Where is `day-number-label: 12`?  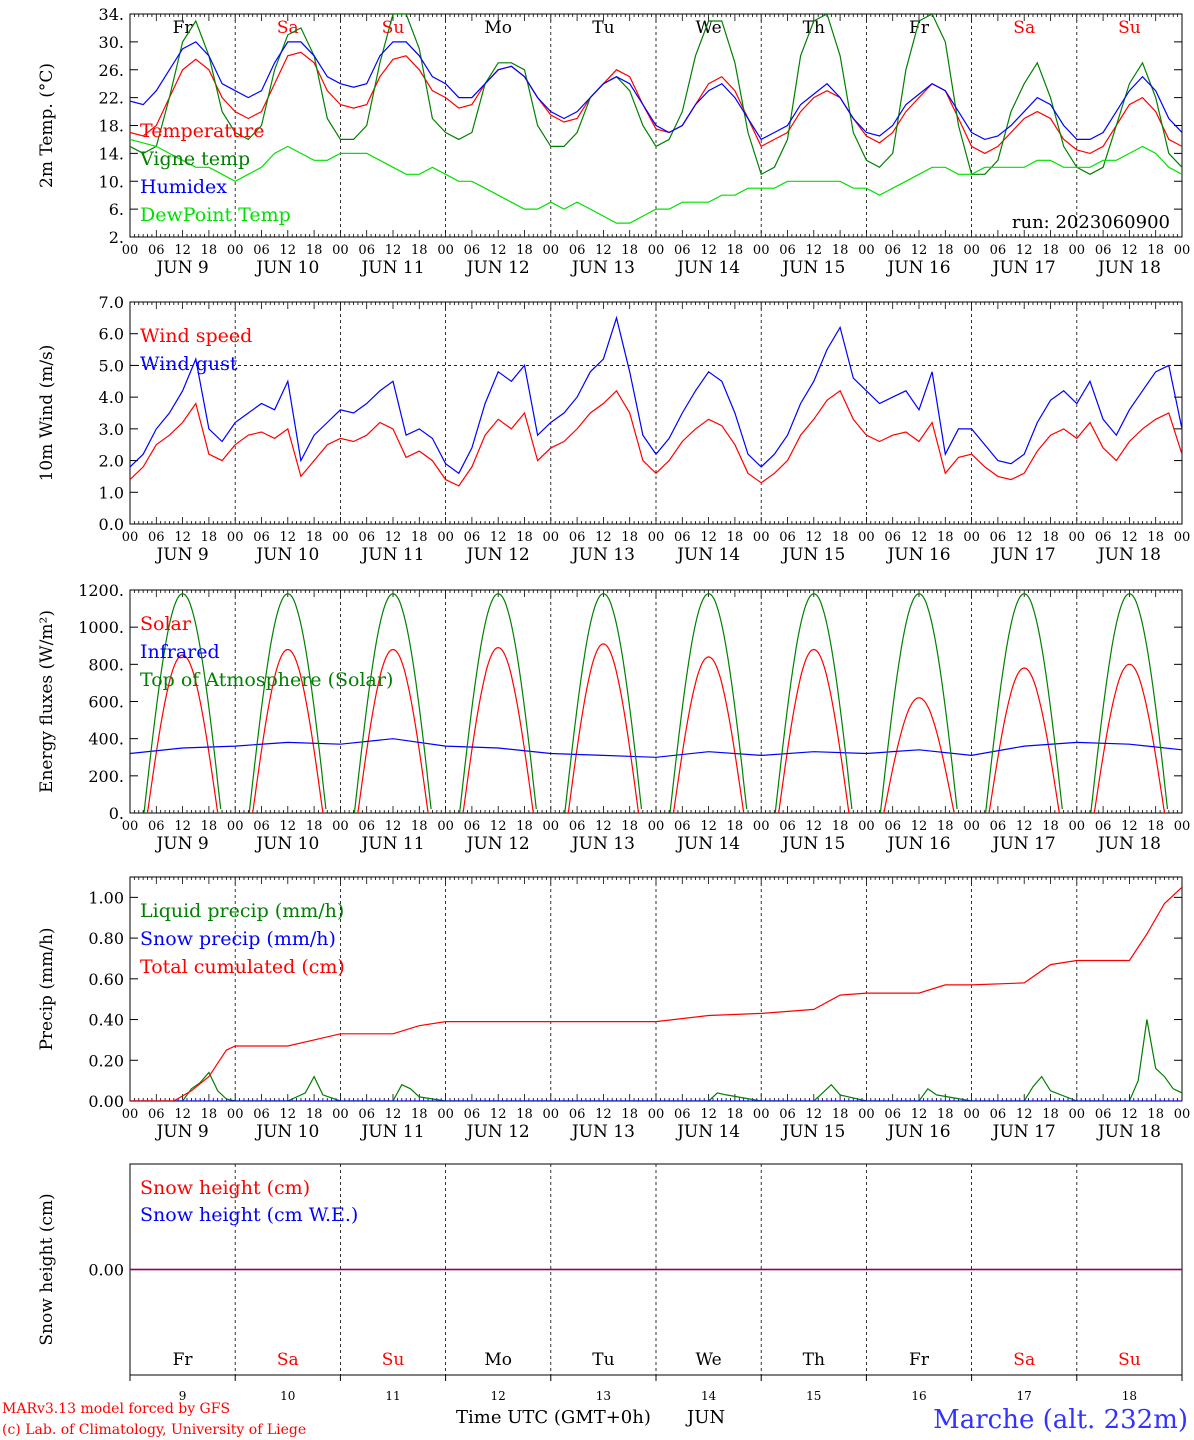 day-number-label: 12 is located at coordinates (498, 1396).